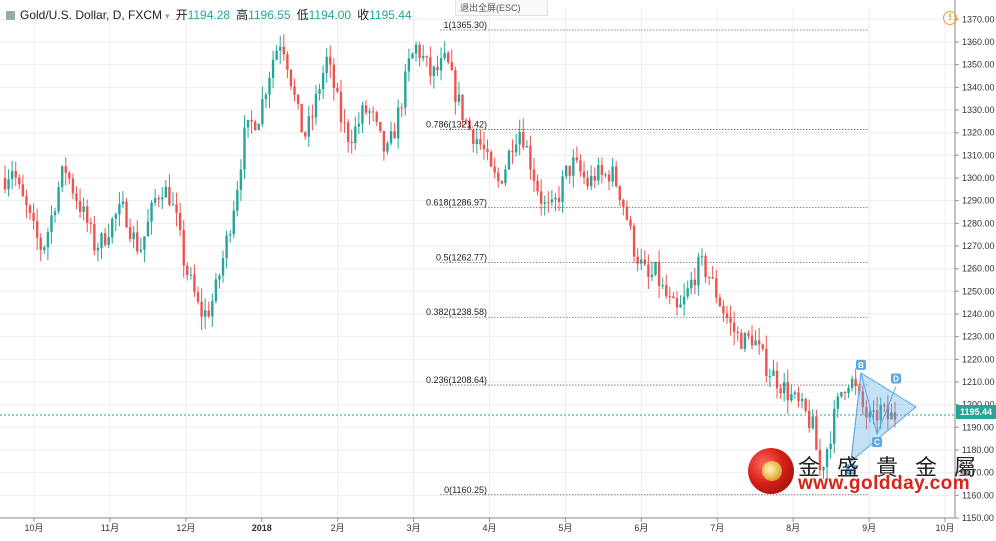  Describe the element at coordinates (978, 269) in the screenshot. I see `y-tick-label: 1260.00` at that location.